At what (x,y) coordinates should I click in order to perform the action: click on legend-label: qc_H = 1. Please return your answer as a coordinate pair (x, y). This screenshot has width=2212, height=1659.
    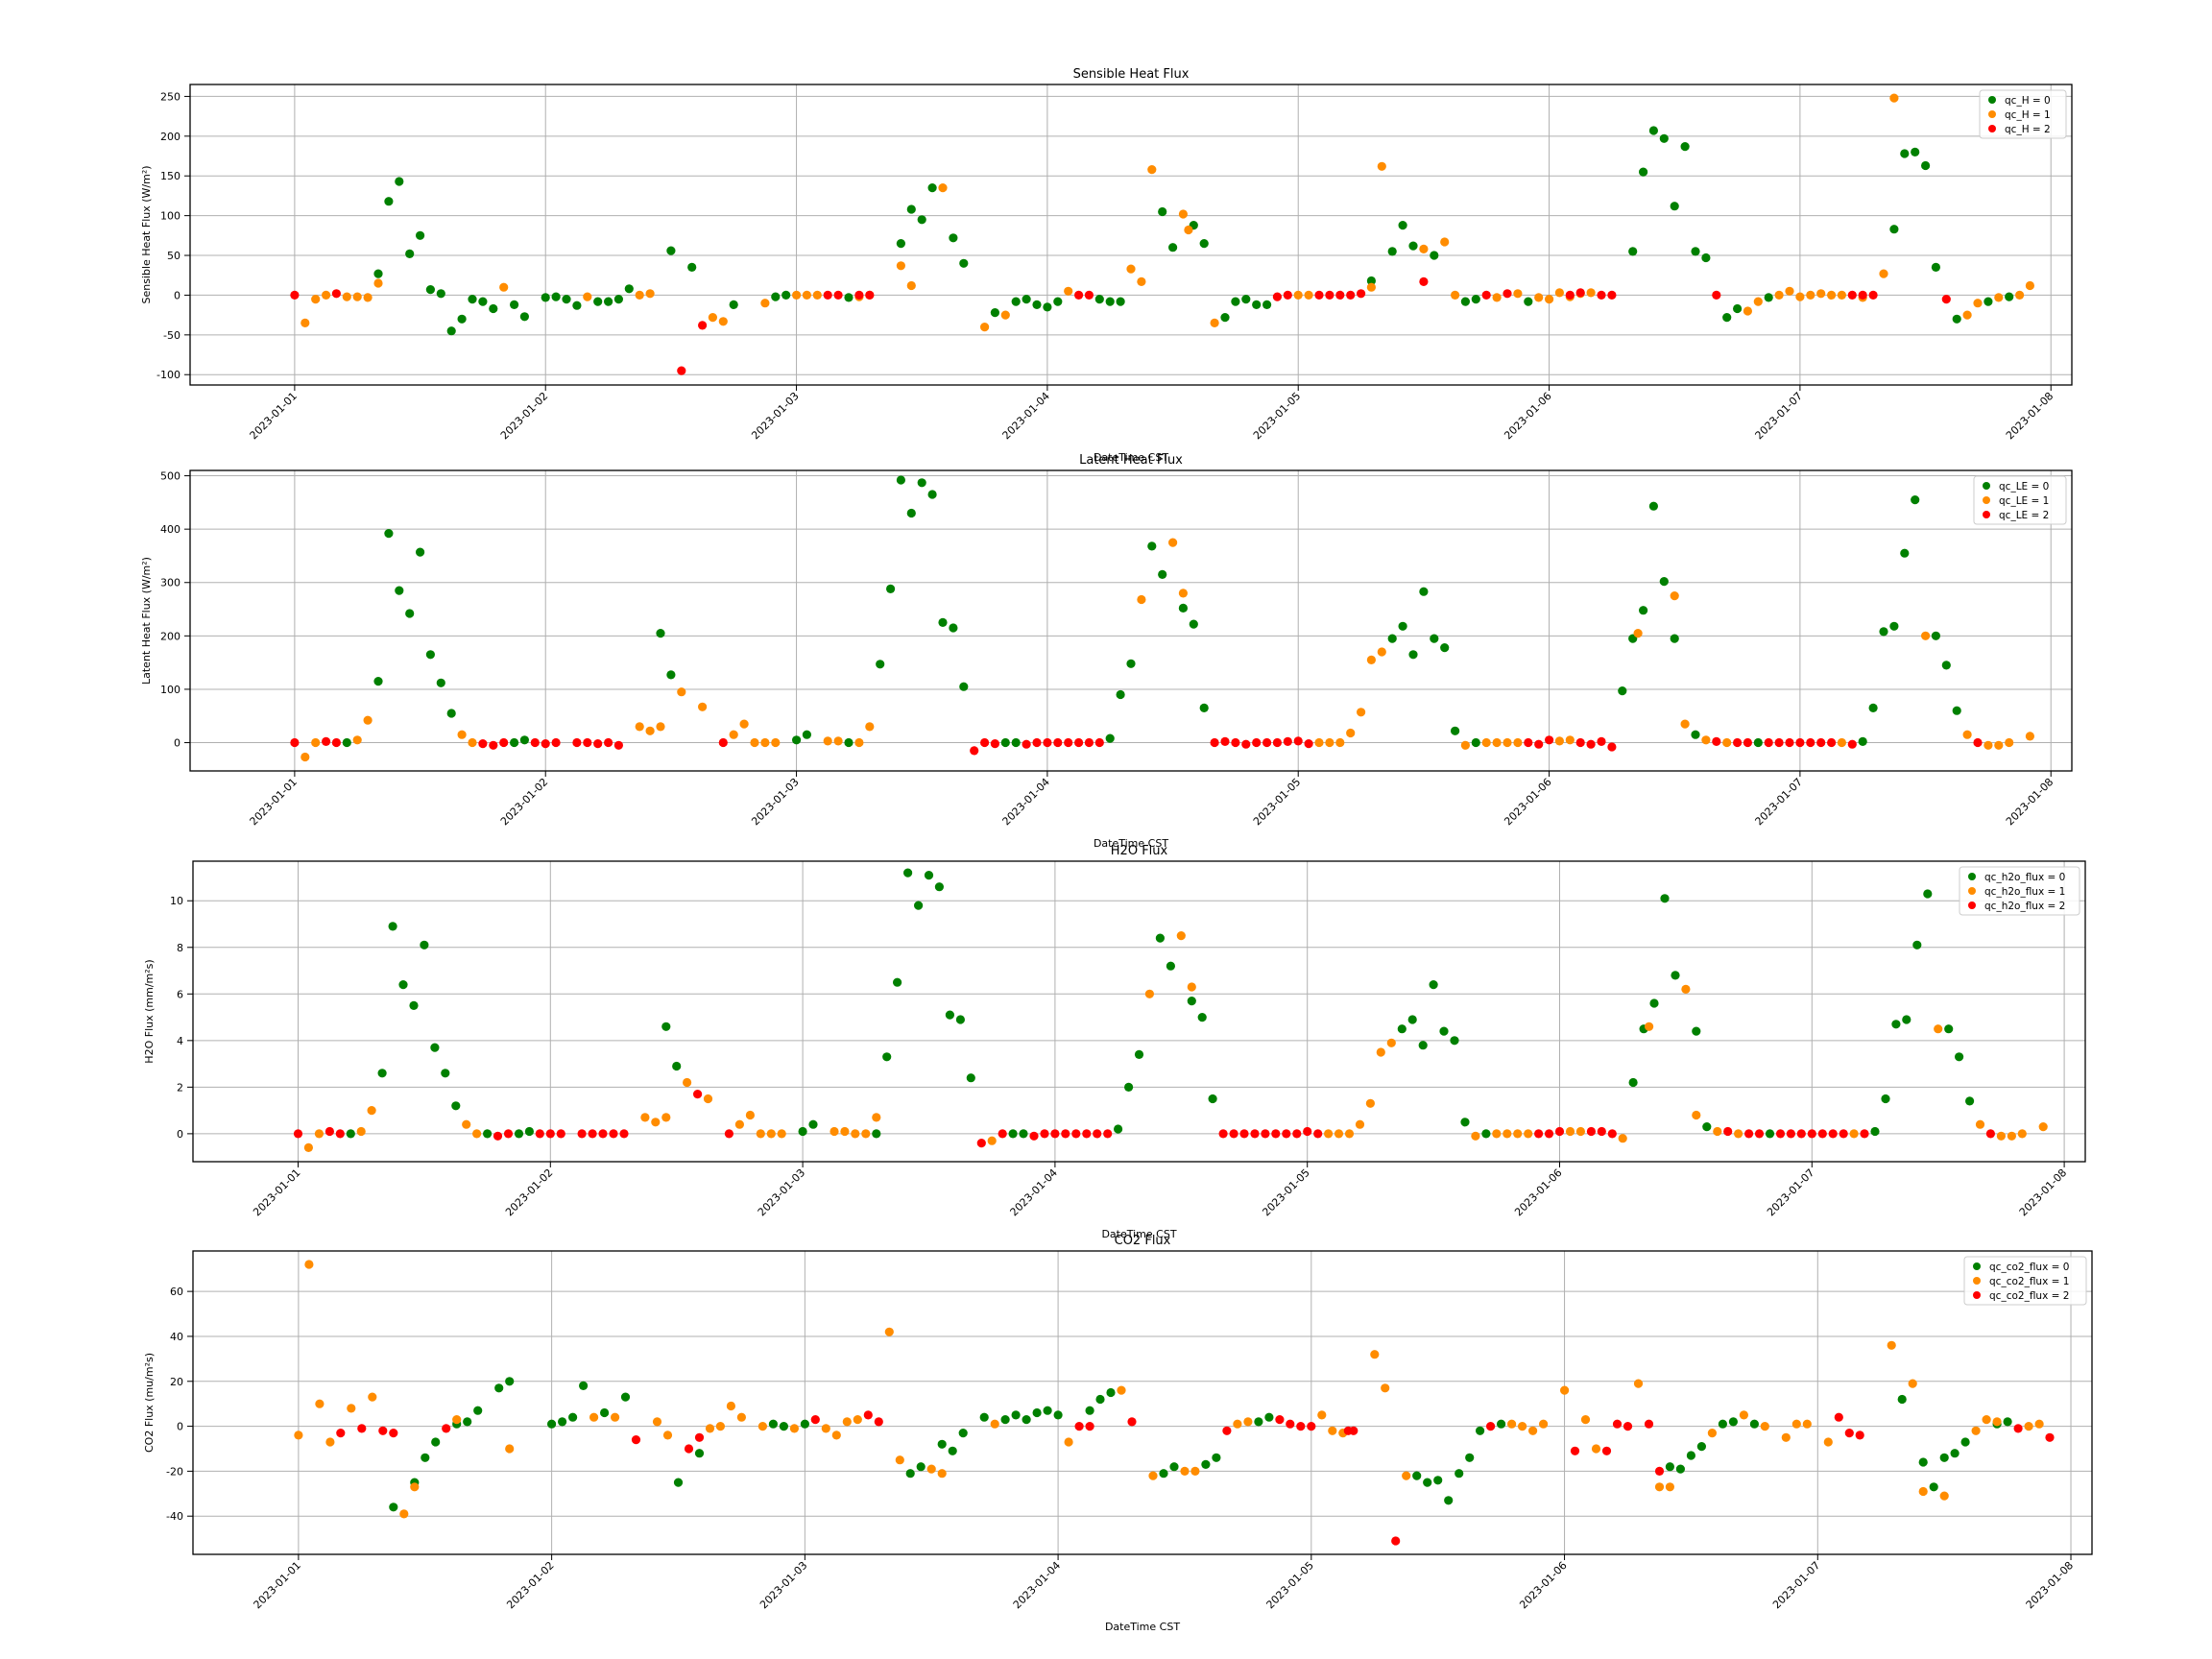
    Looking at the image, I should click on (2028, 115).